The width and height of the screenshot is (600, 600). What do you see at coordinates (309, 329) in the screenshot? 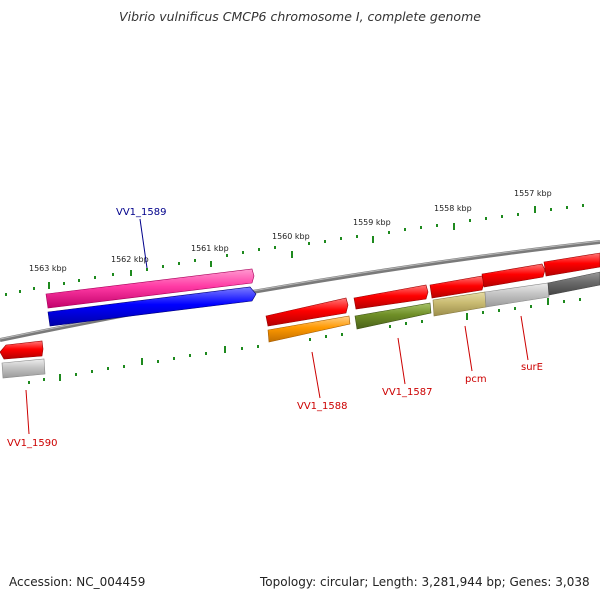
I see `gene-vv1-1588-orange` at bounding box center [309, 329].